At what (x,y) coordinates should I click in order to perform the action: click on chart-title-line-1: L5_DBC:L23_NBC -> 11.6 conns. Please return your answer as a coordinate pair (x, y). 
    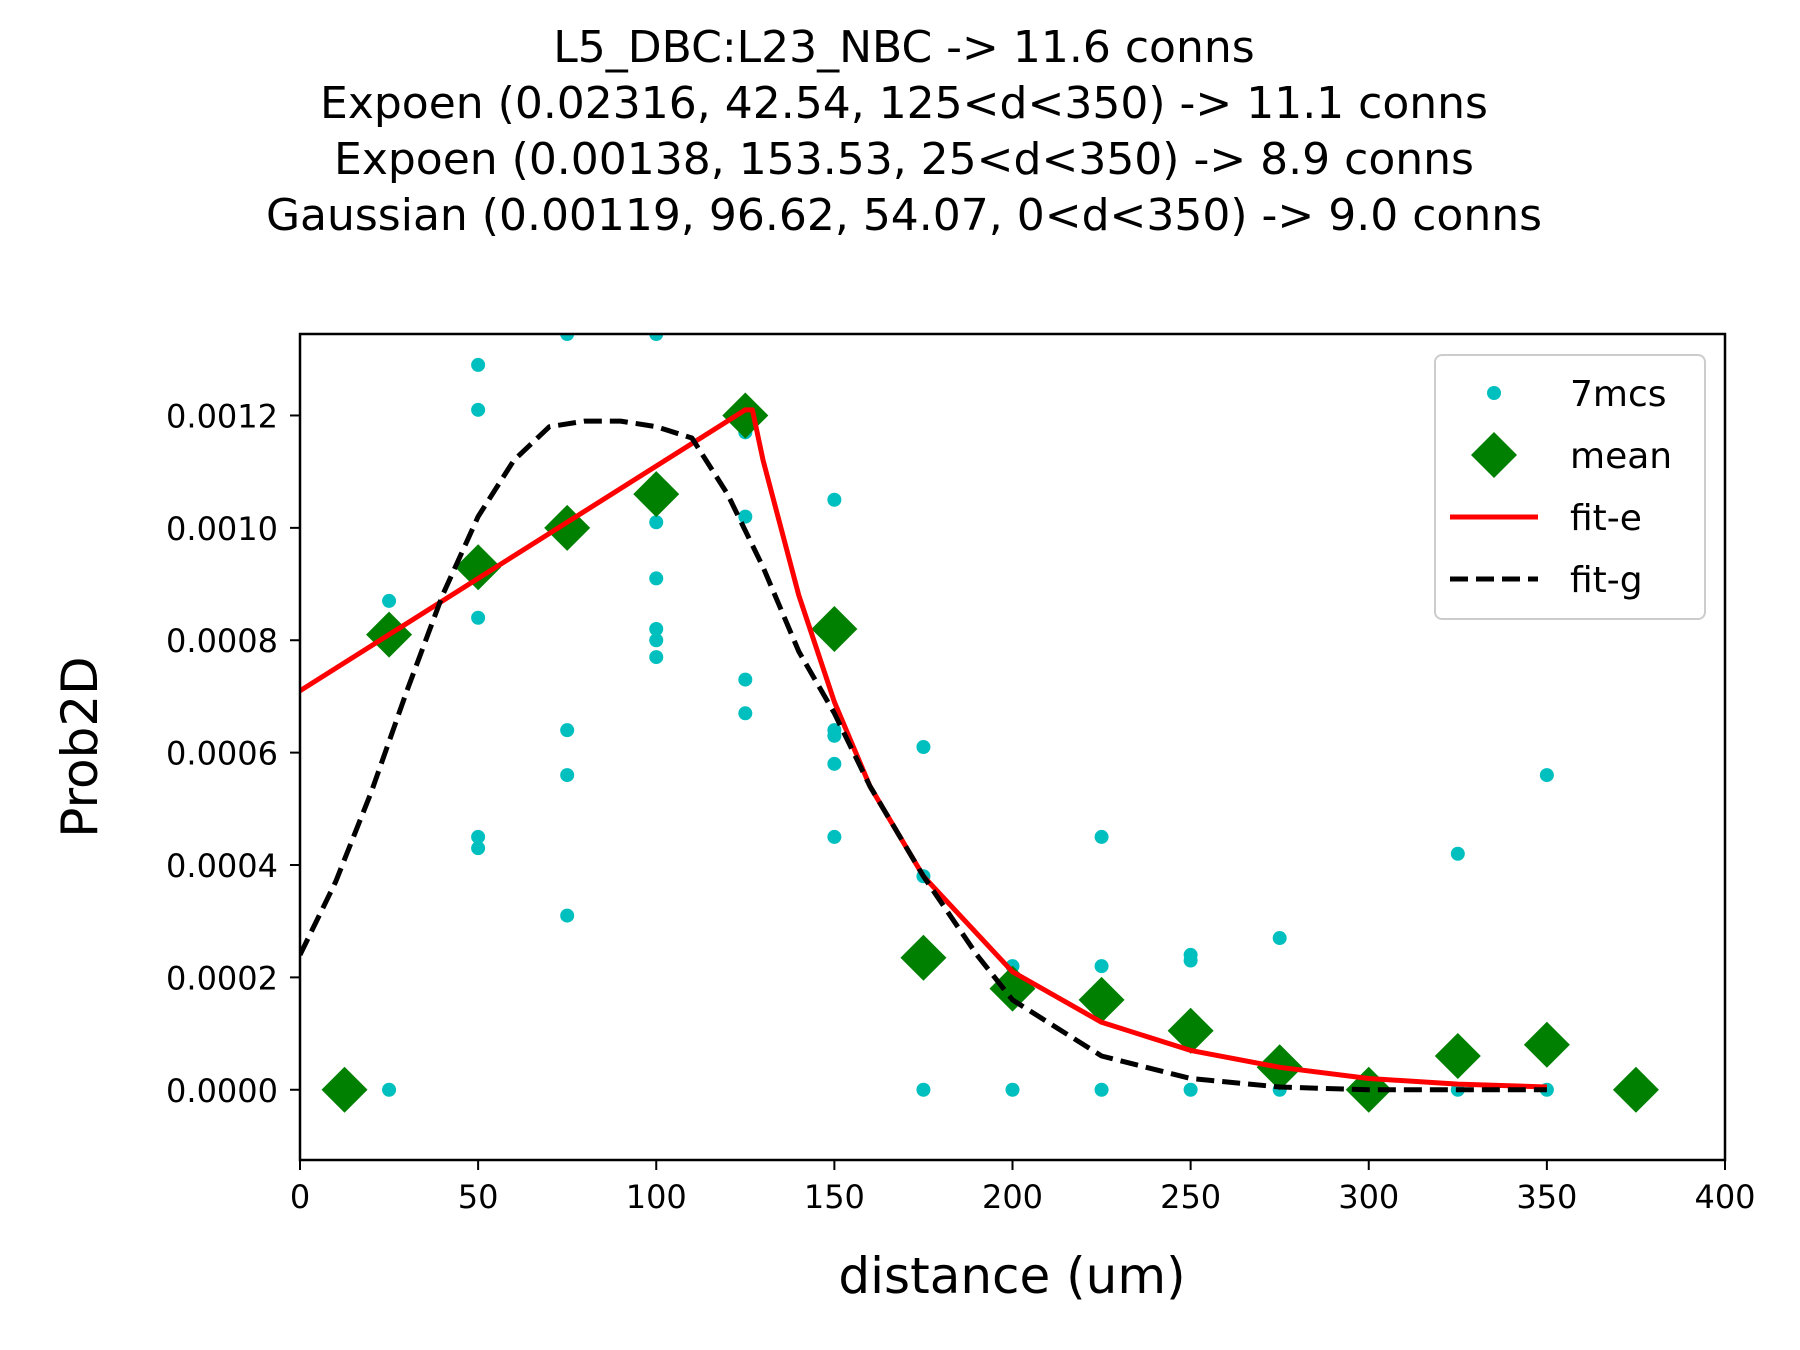
    Looking at the image, I should click on (903, 47).